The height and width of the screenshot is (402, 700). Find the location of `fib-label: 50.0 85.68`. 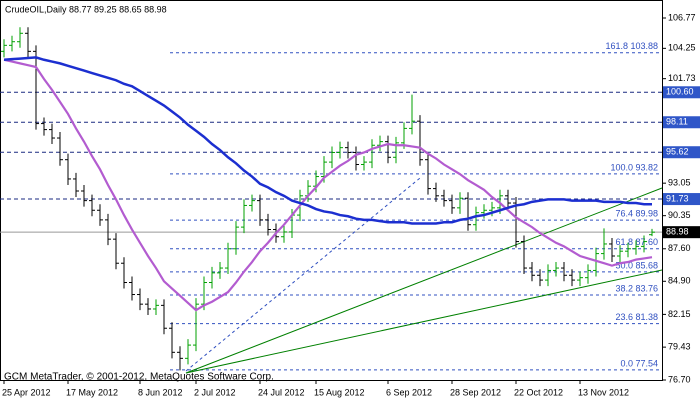

fib-label: 50.0 85.68 is located at coordinates (636, 265).